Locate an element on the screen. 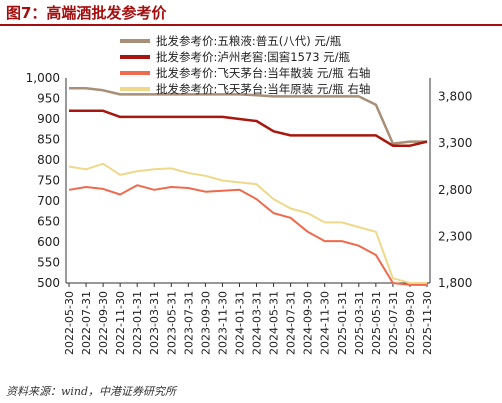 Image resolution: width=502 pixels, height=403 pixels. left-tick-label: 850 is located at coordinates (48, 140).